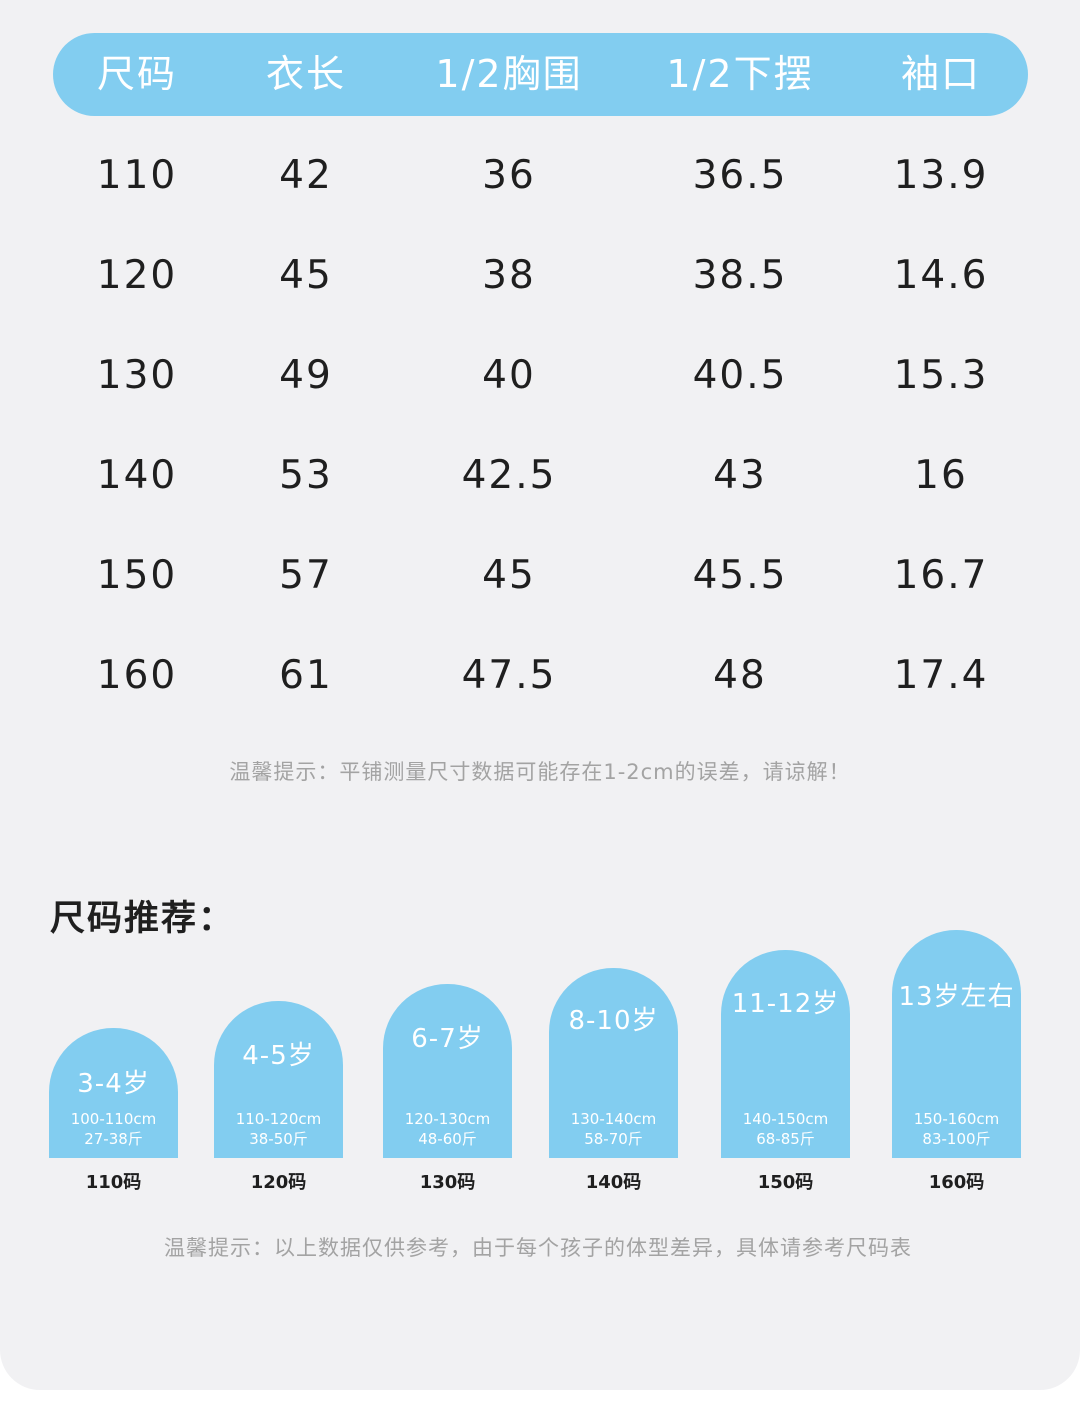 The width and height of the screenshot is (1080, 1426). What do you see at coordinates (306, 475) in the screenshot?
I see `cell-length: 53` at bounding box center [306, 475].